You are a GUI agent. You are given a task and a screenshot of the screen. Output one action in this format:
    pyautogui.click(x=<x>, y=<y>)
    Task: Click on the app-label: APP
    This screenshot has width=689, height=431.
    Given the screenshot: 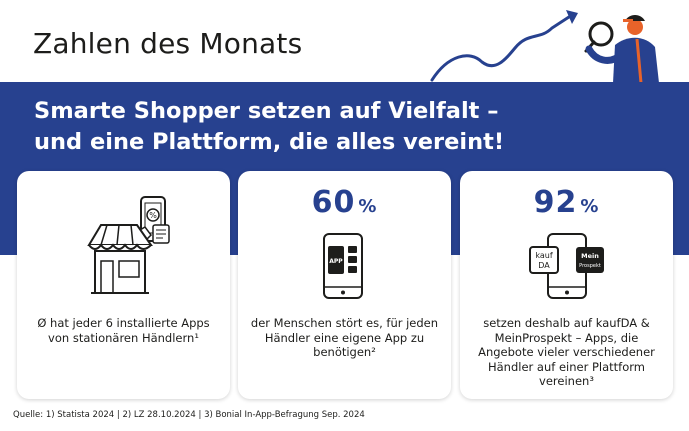 What is the action you would take?
    pyautogui.click(x=336, y=261)
    